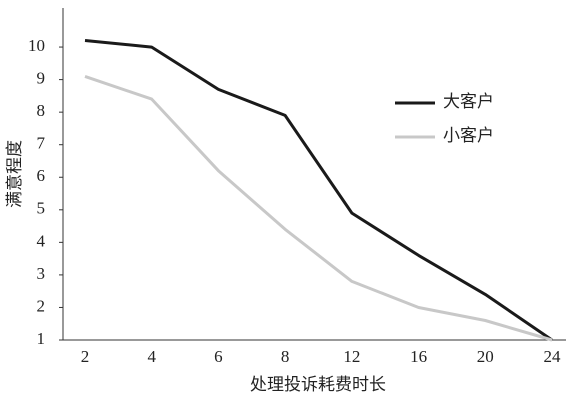 The height and width of the screenshot is (400, 566). I want to click on x-tick-label: 2, so click(85, 356).